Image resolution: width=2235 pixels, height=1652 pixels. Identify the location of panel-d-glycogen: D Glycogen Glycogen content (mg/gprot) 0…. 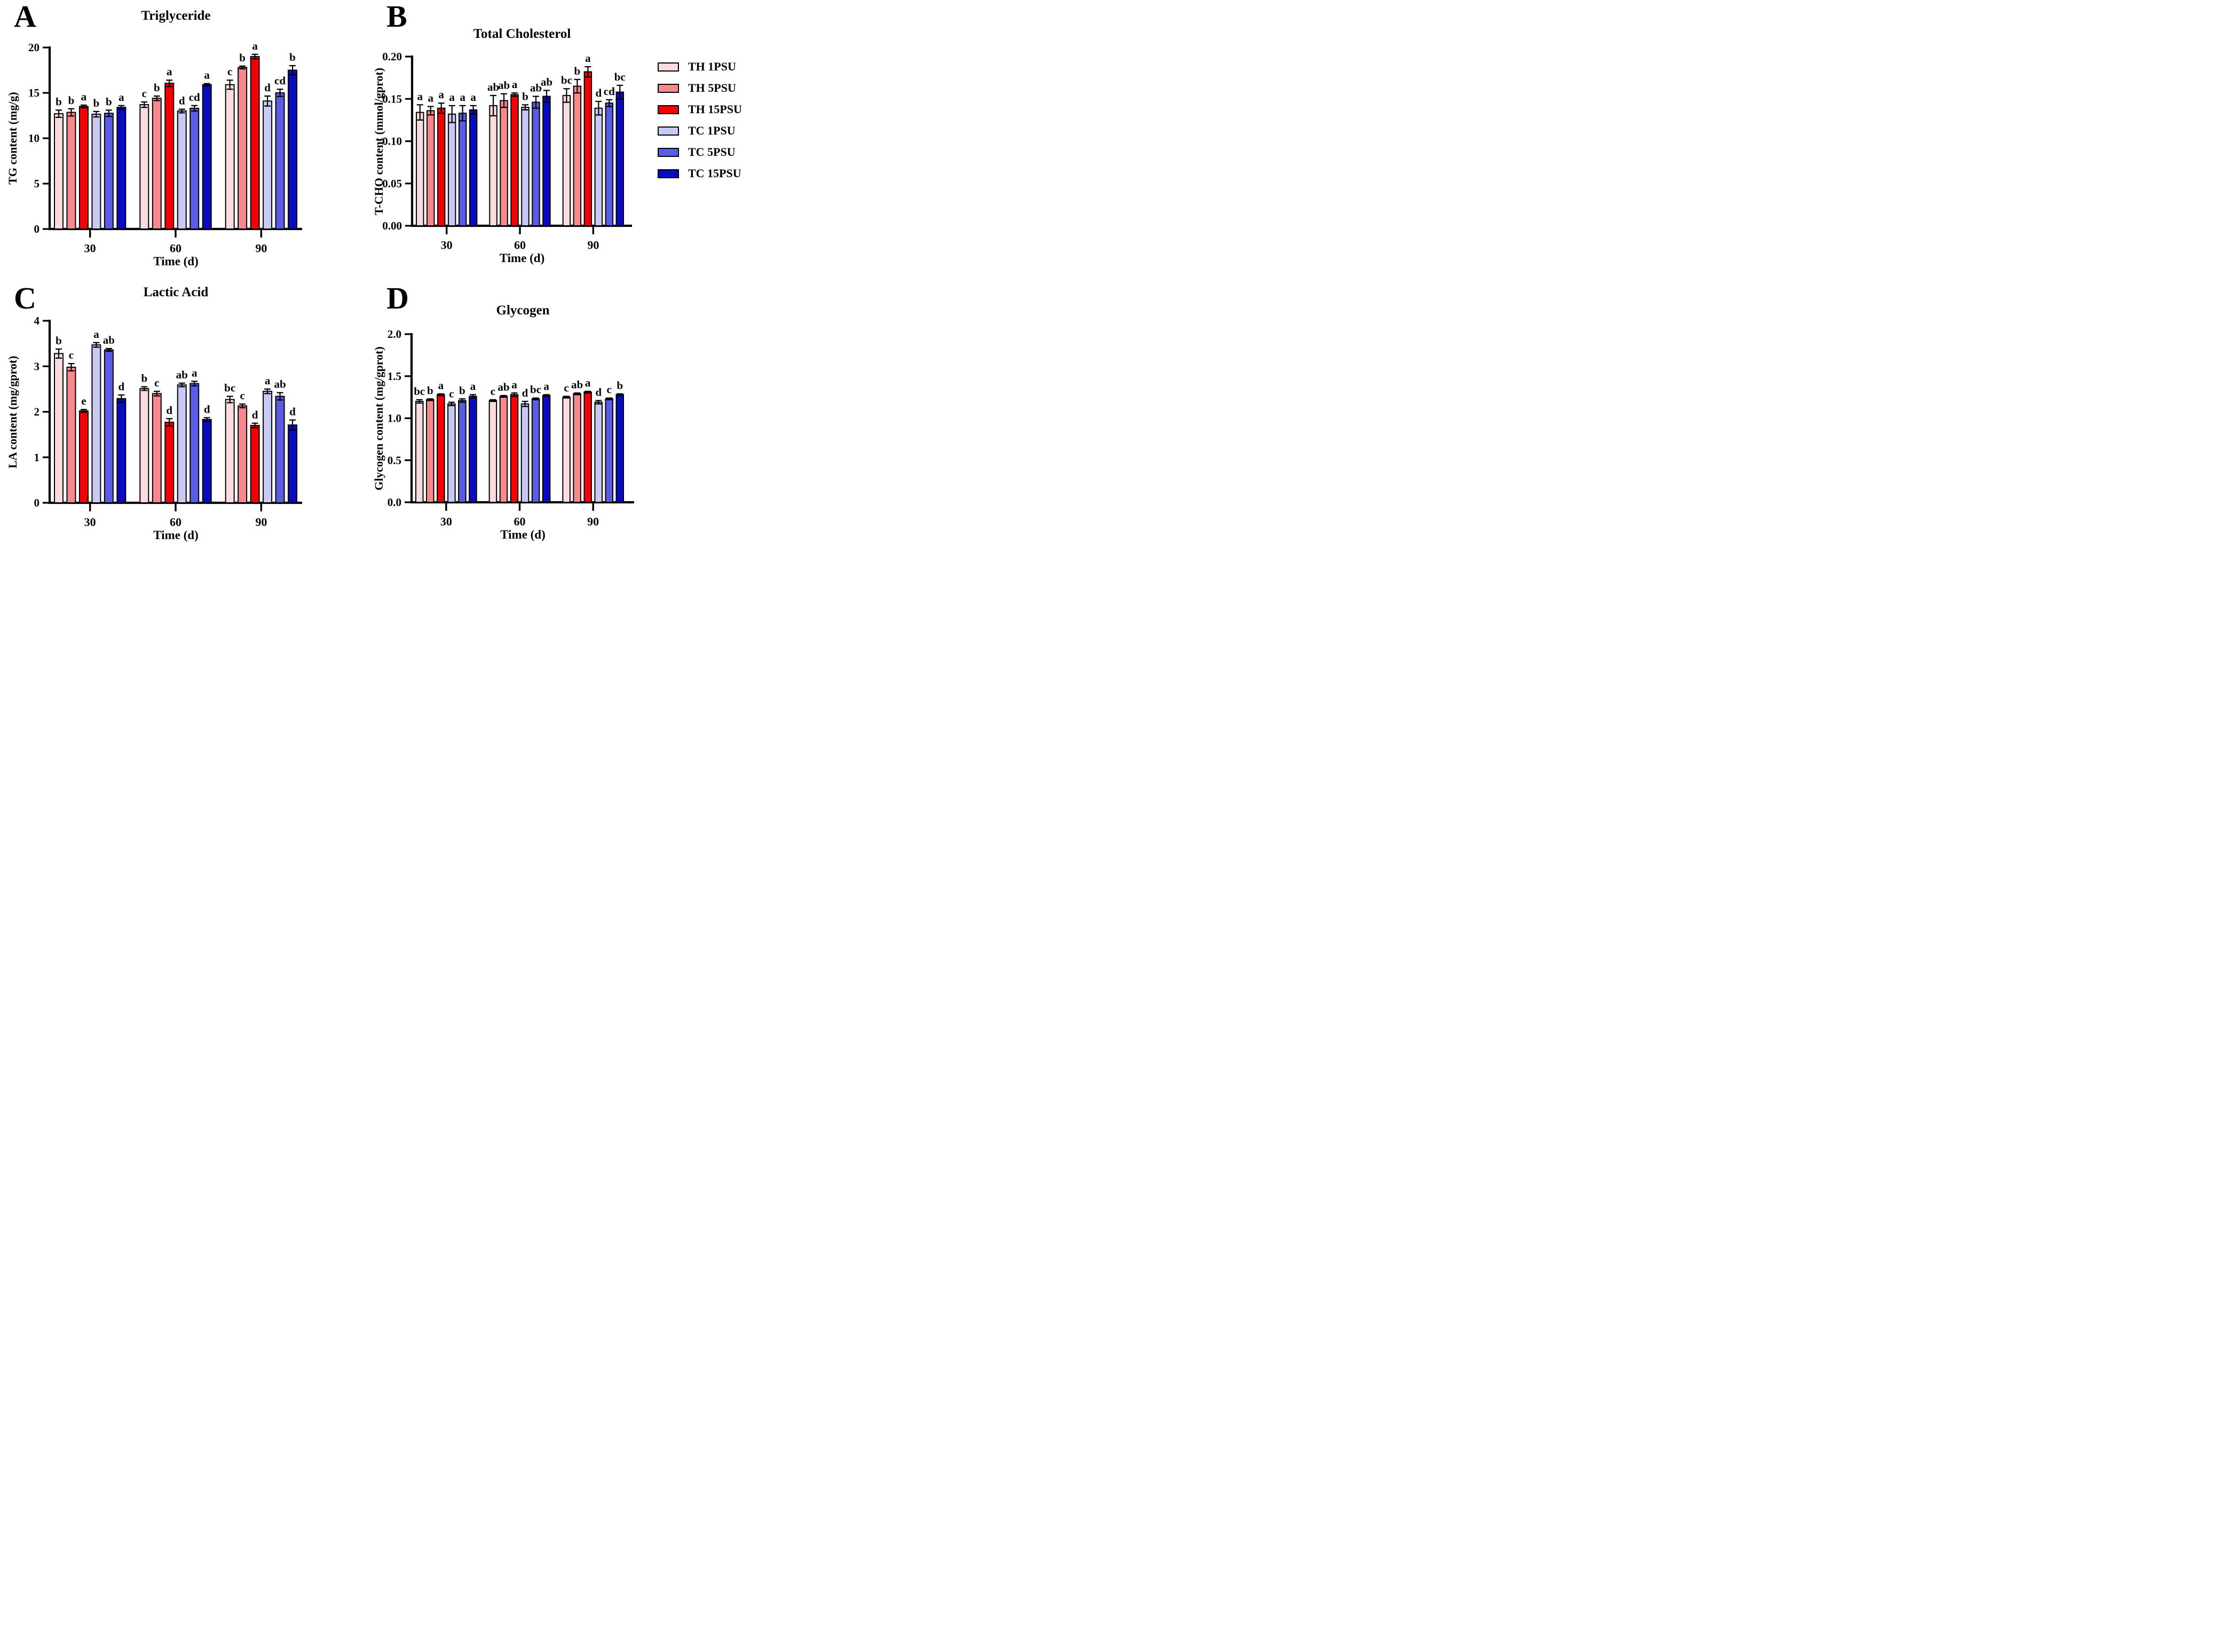
(558, 413).